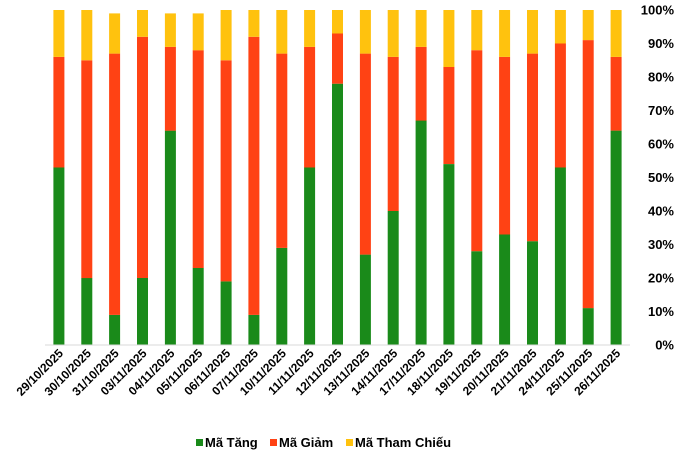  I want to click on y-axis-ticks: 0% 10% 20% 30% 40% 50% 60% 70% 80% 90% 100%, so click(658, 178).